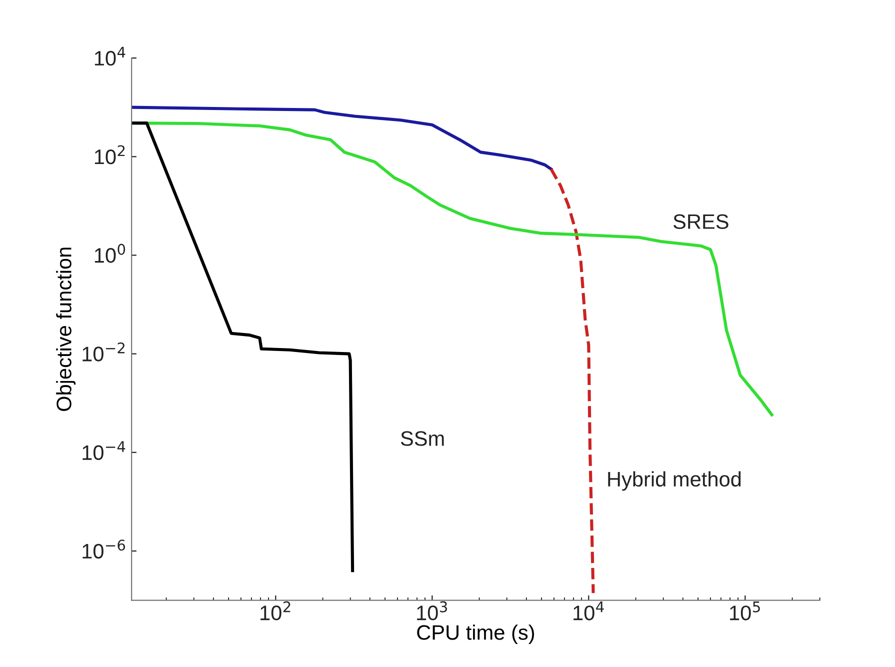  I want to click on y-tick-label: 10$^{−4}$, so click(104, 450).